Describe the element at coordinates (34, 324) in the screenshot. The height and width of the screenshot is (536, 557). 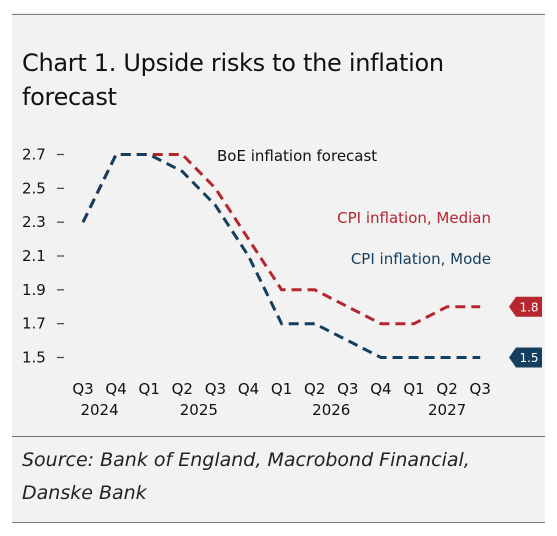
I see `y-tick-label: 1.7` at that location.